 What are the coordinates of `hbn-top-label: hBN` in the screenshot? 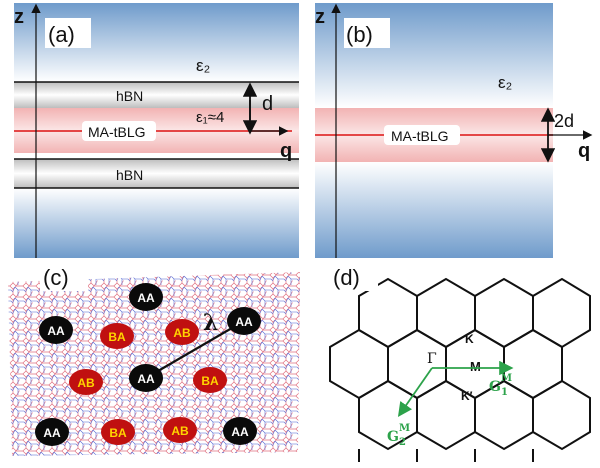 It's located at (129, 96).